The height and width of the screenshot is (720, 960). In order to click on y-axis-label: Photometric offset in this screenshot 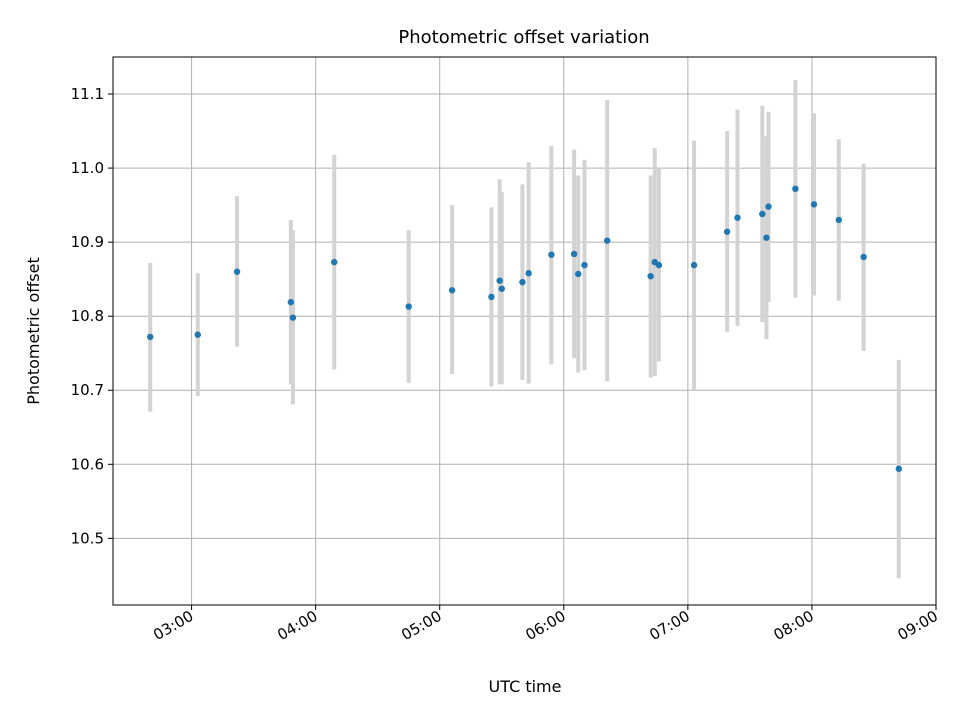, I will do `click(33, 331)`.